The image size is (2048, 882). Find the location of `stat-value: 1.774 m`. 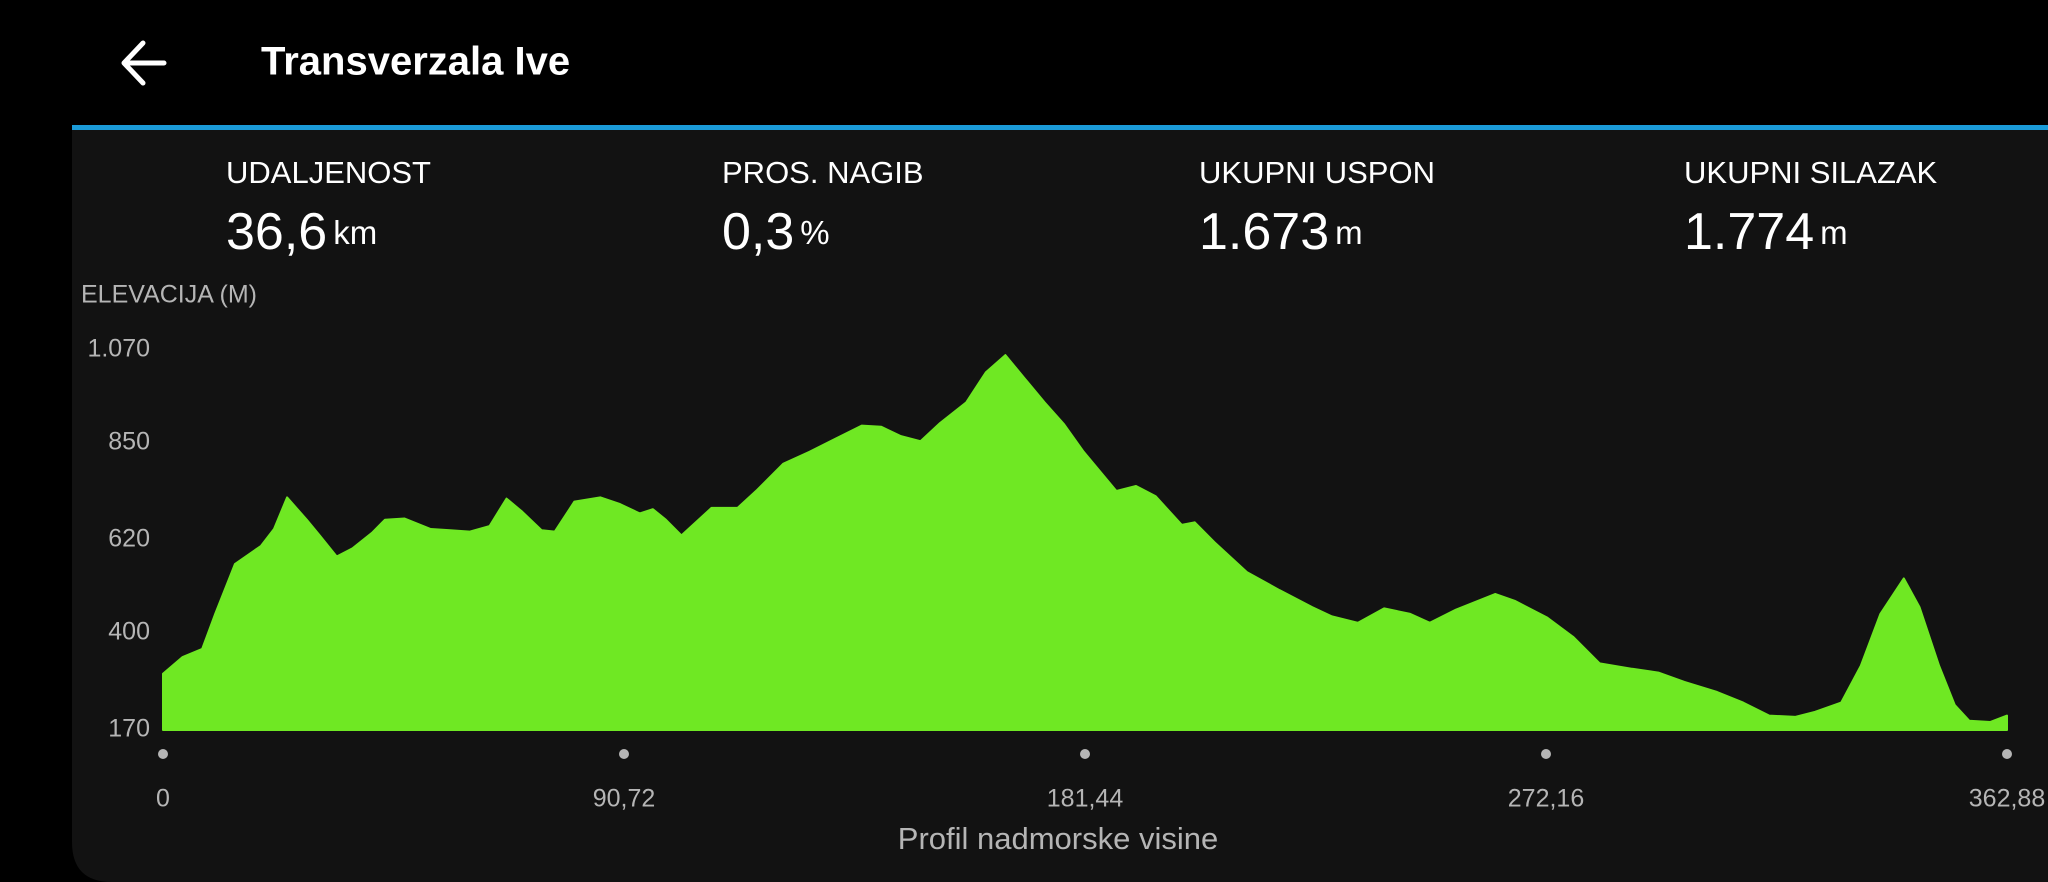

stat-value: 1.774 m is located at coordinates (1766, 232).